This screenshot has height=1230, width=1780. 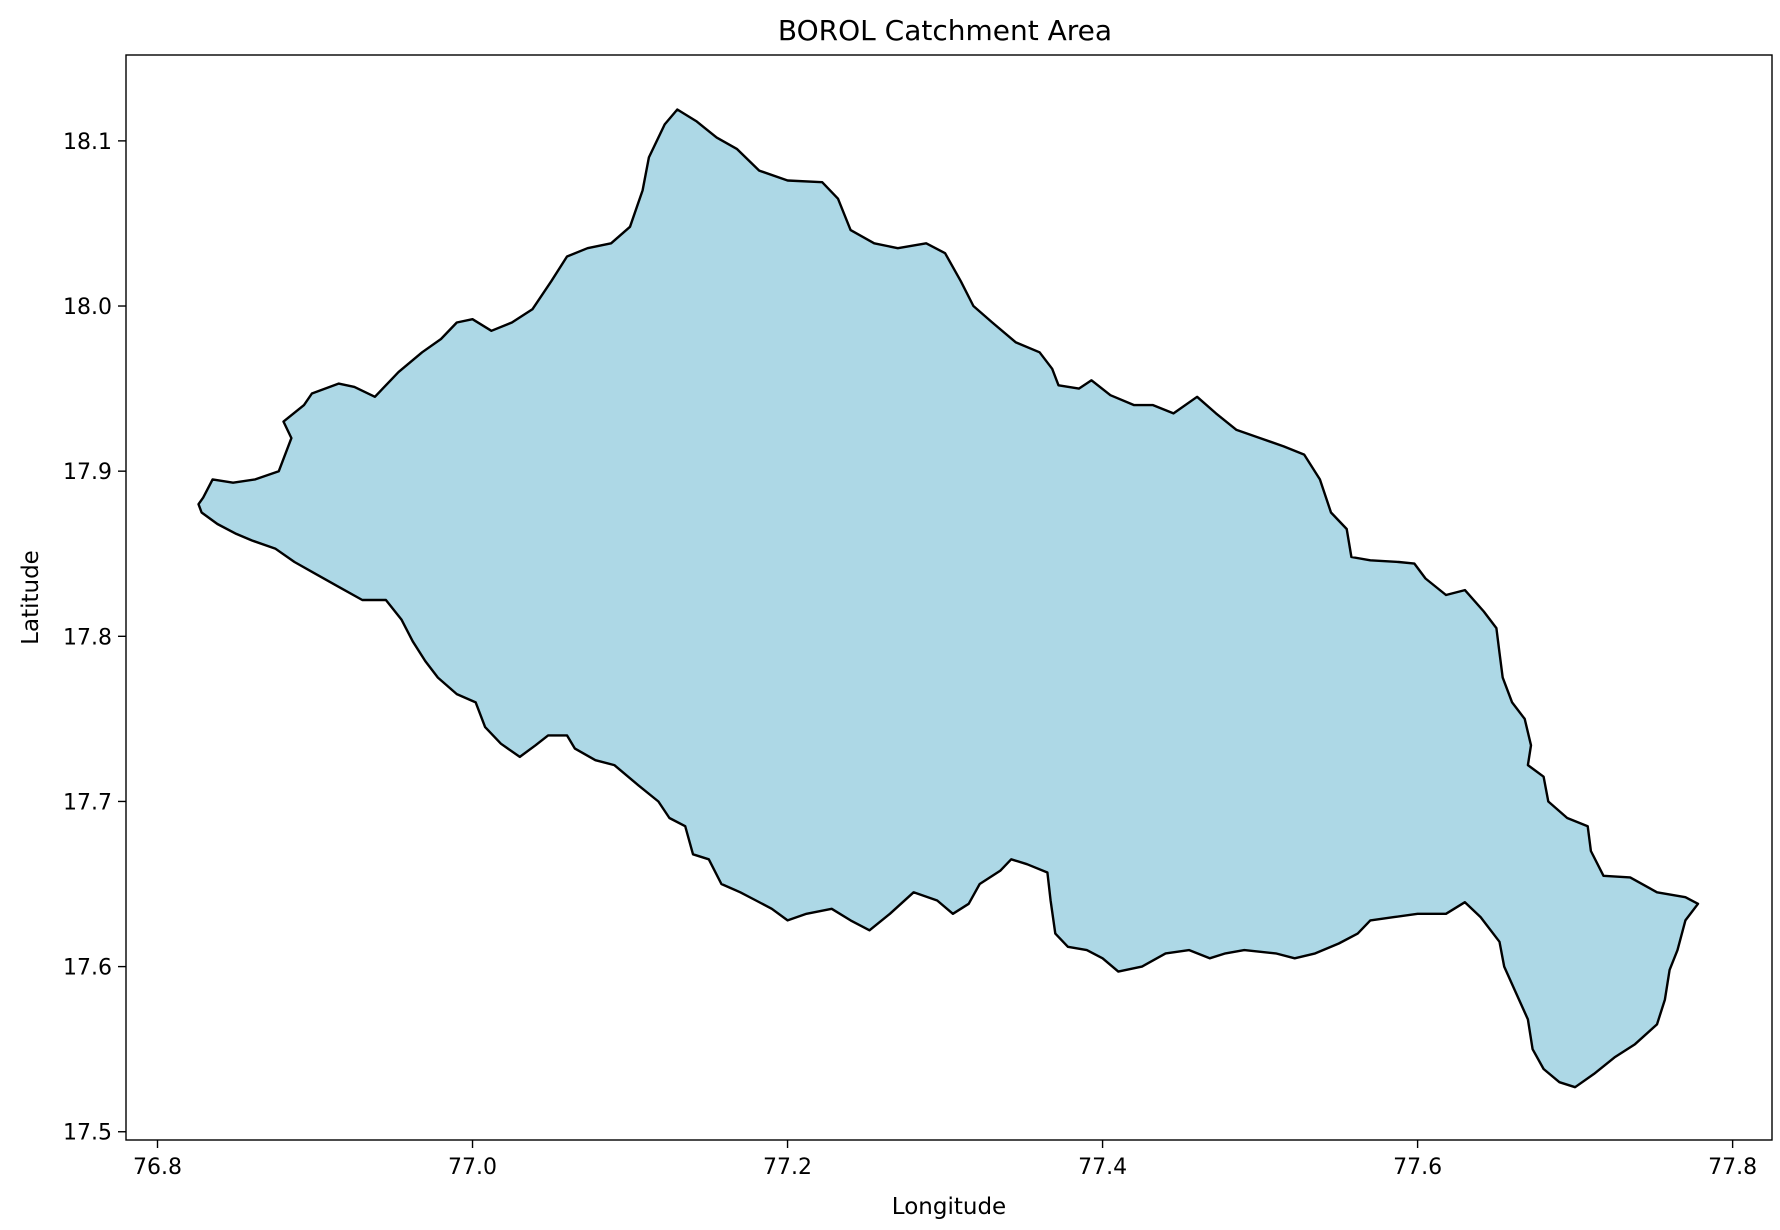 What do you see at coordinates (1732, 1167) in the screenshot?
I see `x-tick-label: 77.8` at bounding box center [1732, 1167].